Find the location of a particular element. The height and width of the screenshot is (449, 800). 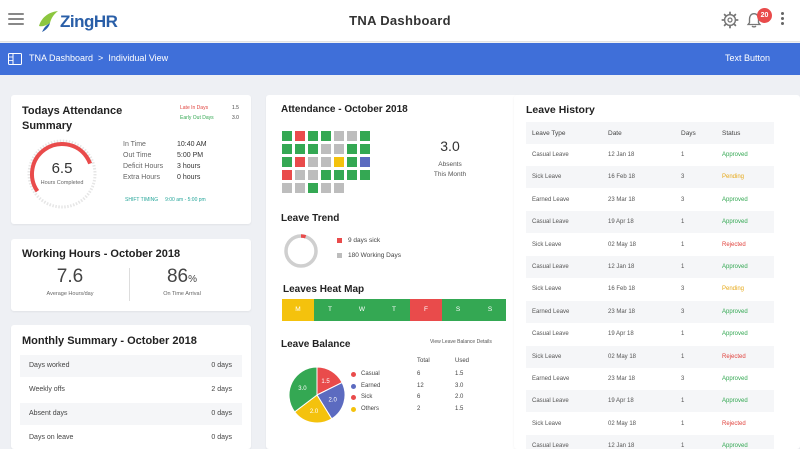

gear-icon is located at coordinates (730, 20).